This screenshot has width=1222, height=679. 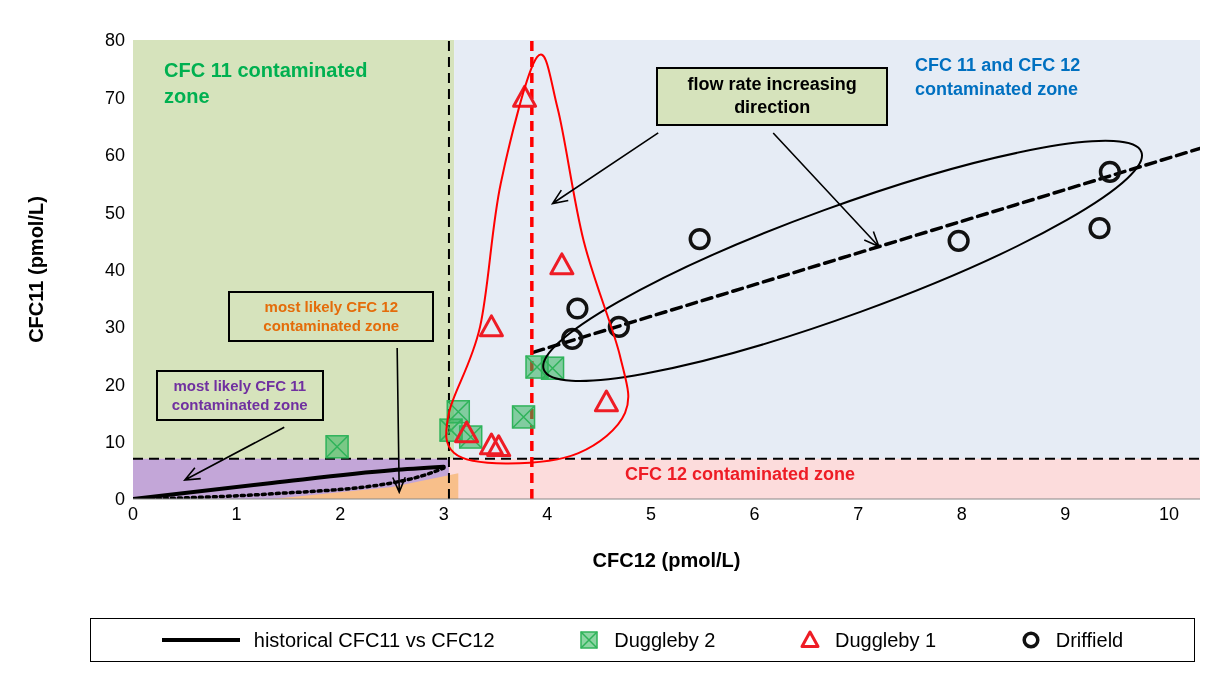 I want to click on y-tick-label: 70, so click(x=114, y=97).